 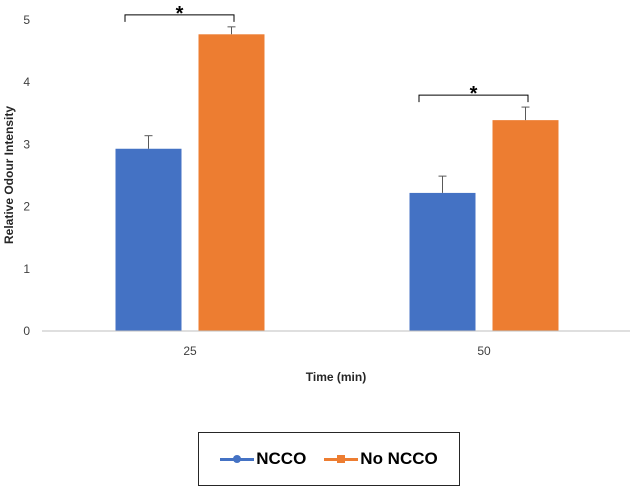 I want to click on legend-swatch-square-icon, so click(x=341, y=459).